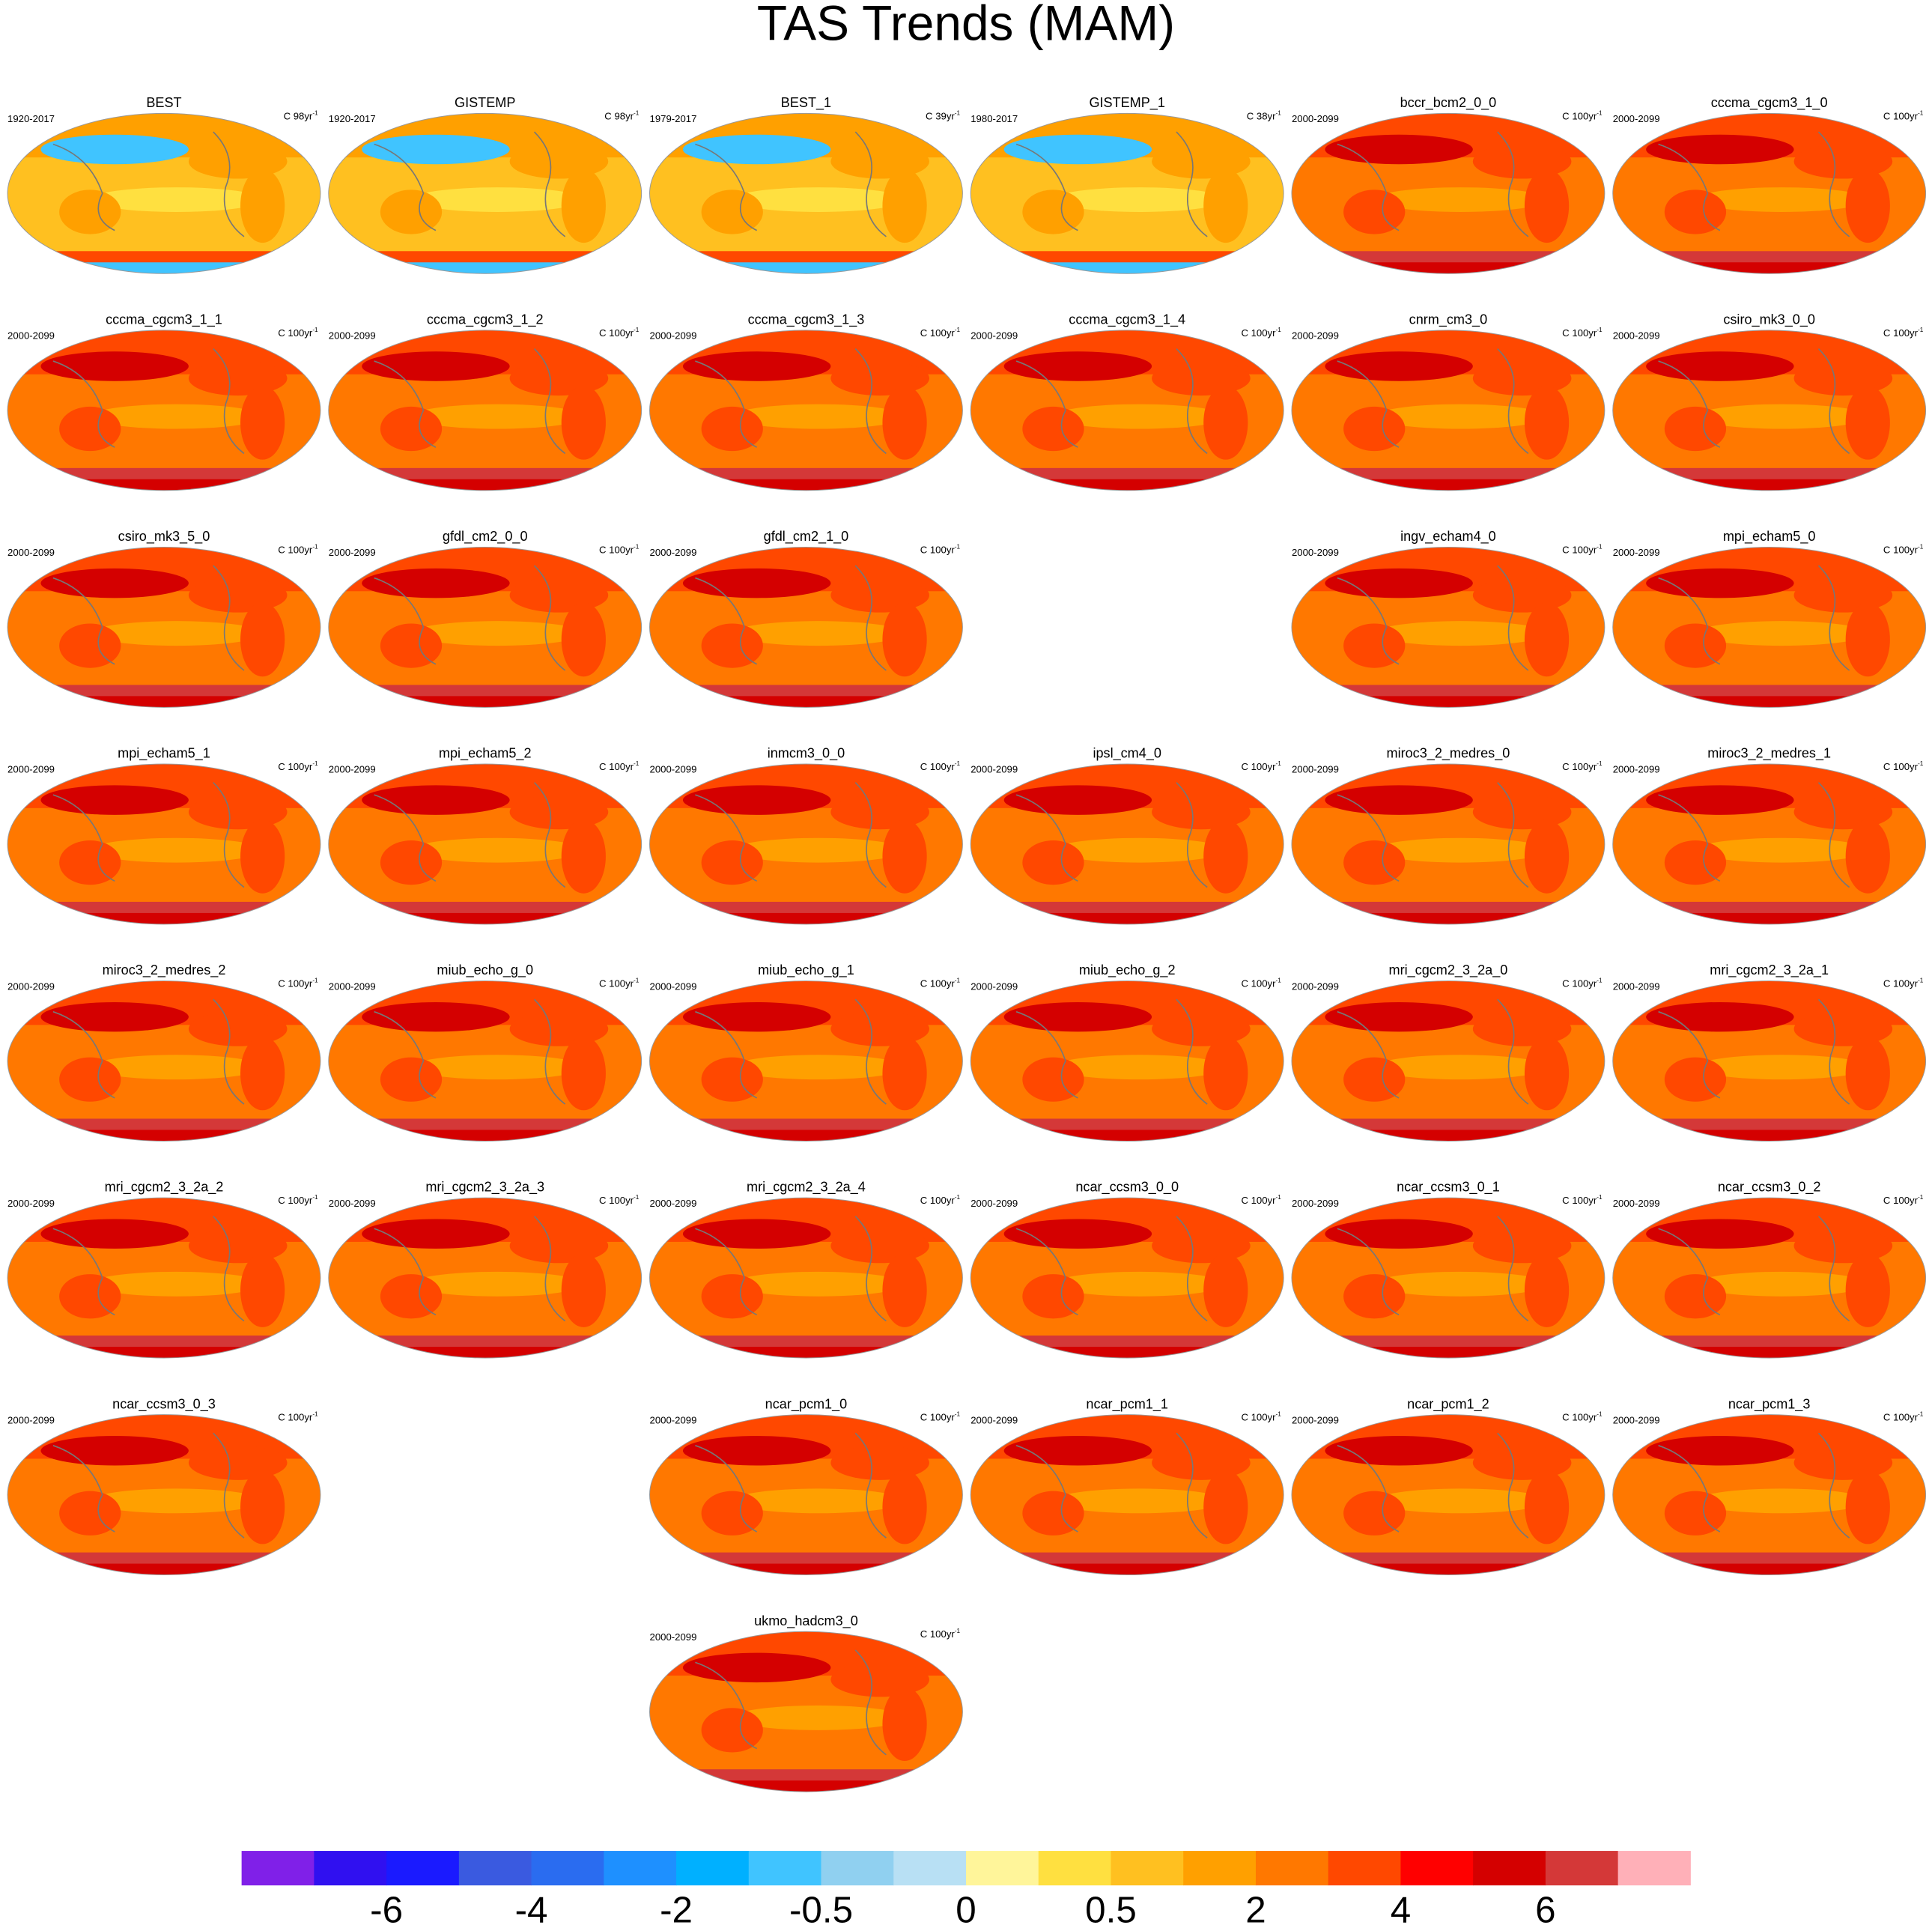 The height and width of the screenshot is (1931, 1932). I want to click on panel-title: mri_cgcm2_3_2a_0, so click(1448, 970).